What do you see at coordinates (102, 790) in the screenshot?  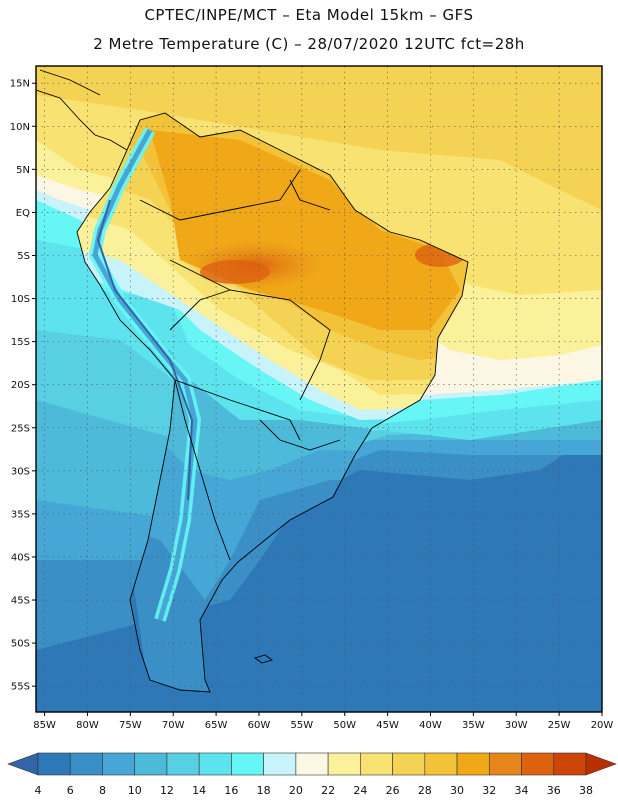 I see `colorbar-label: 8` at bounding box center [102, 790].